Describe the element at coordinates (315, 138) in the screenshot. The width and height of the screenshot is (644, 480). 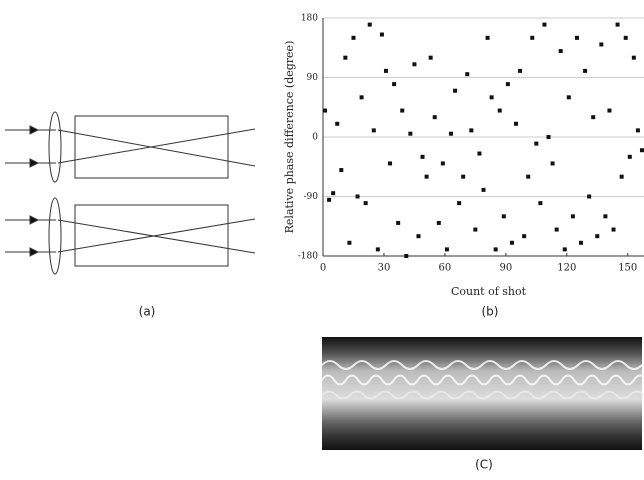
I see `y-tick-label: 0` at that location.